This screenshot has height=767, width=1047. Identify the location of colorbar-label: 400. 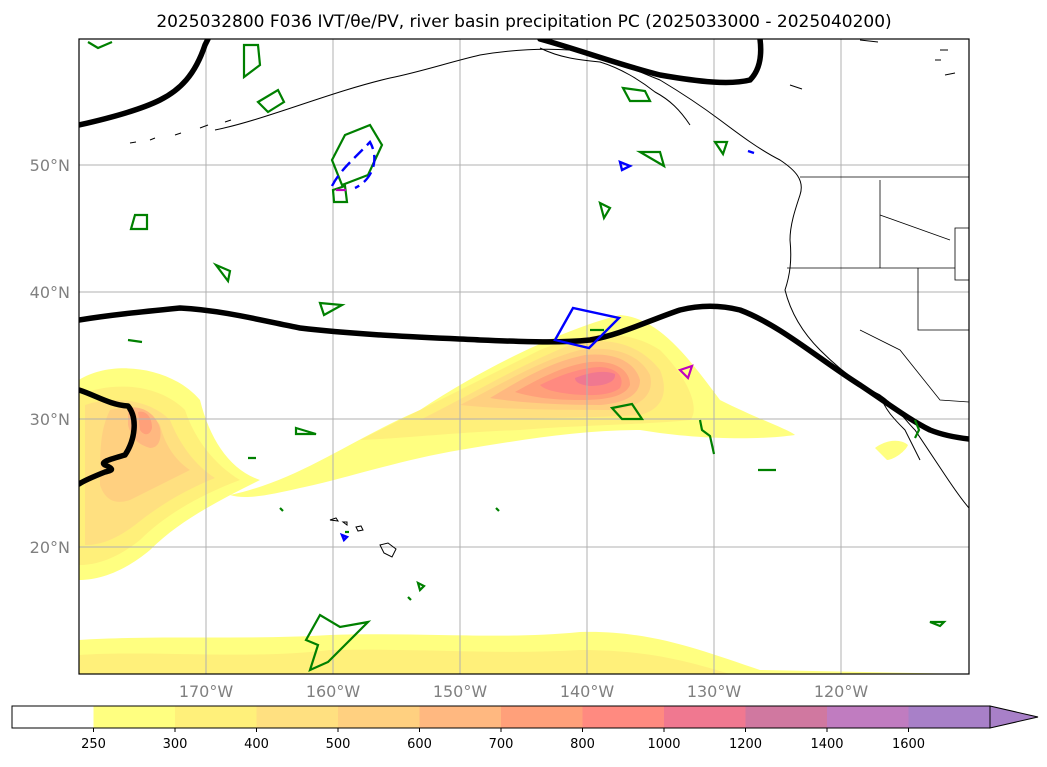
(256, 744).